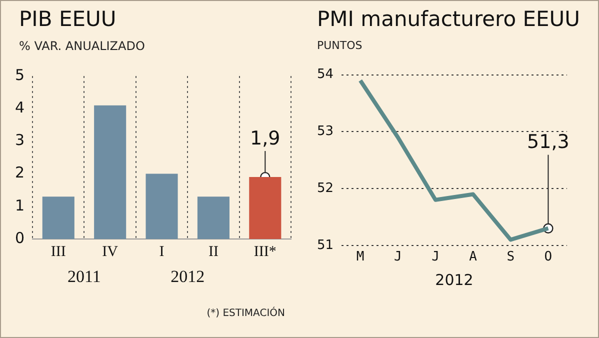 The height and width of the screenshot is (338, 599). Describe the element at coordinates (213, 252) in the screenshot. I see `x-tick-label: II` at that location.